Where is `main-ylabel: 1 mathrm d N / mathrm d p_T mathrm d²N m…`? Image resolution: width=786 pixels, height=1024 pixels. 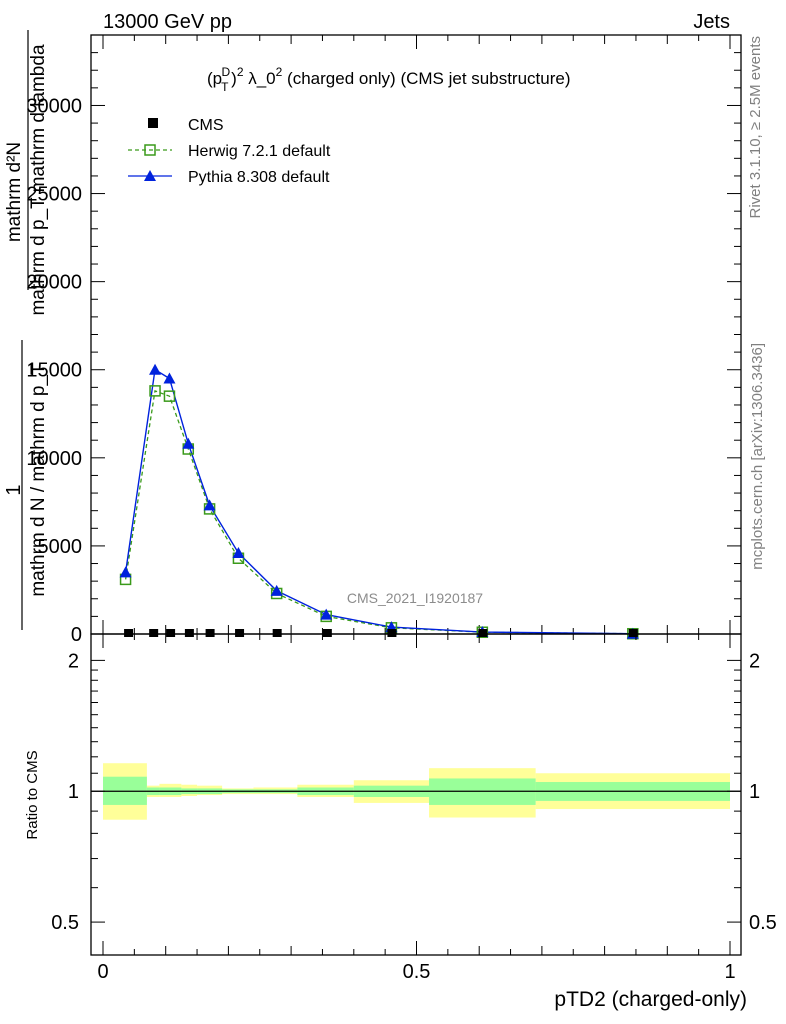
main-ylabel: 1 mathrm d N / mathrm d p_T mathrm d²N m… is located at coordinates (26, 330).